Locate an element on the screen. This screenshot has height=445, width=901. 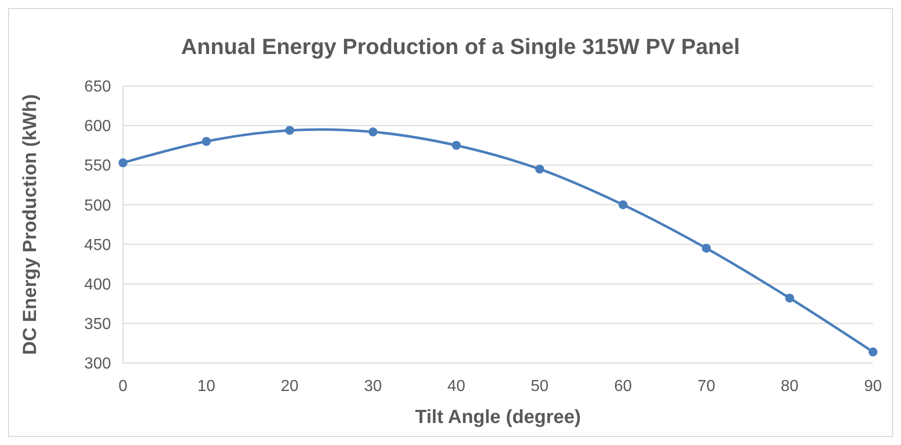
y-tick-label: 600 is located at coordinates (98, 127).